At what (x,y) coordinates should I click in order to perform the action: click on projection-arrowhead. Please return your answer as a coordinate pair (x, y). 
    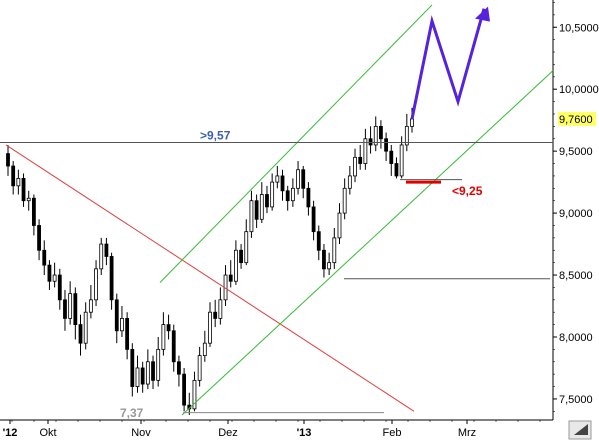
    Looking at the image, I should click on (482, 14).